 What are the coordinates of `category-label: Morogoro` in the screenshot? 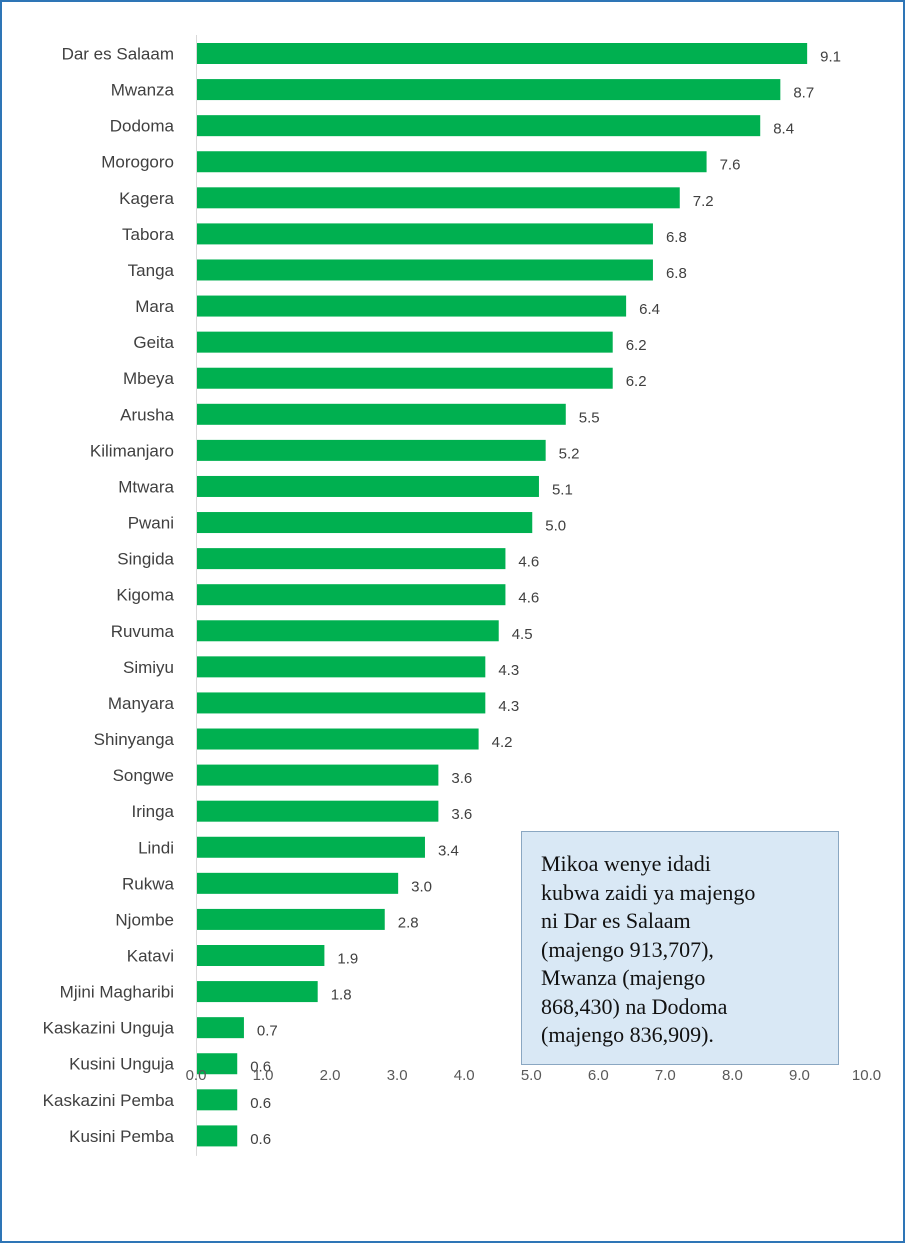 It's located at (137, 162).